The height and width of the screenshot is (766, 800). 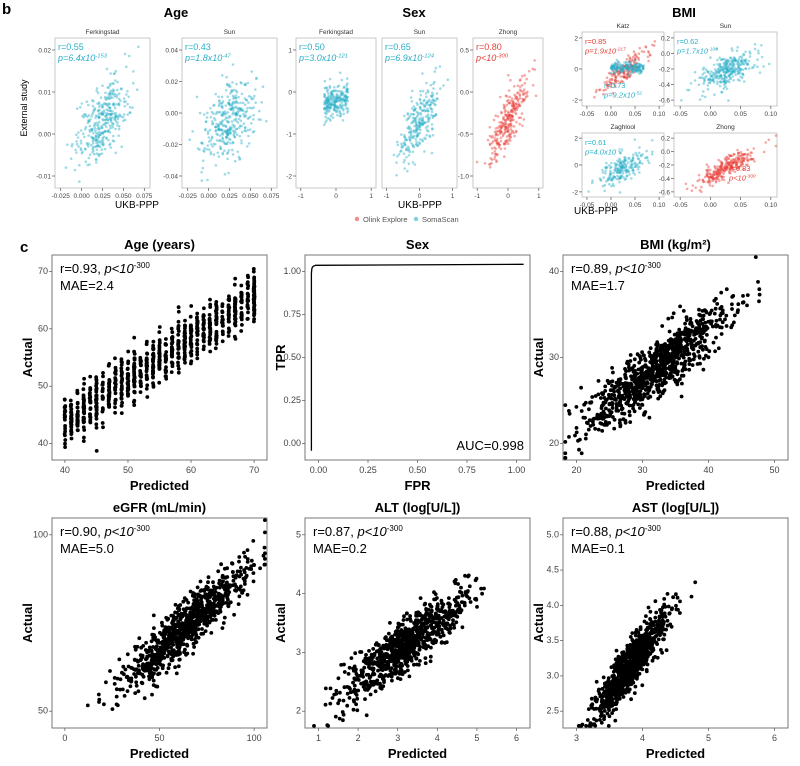 I want to click on chart-title: Ferkingstad, so click(x=336, y=32).